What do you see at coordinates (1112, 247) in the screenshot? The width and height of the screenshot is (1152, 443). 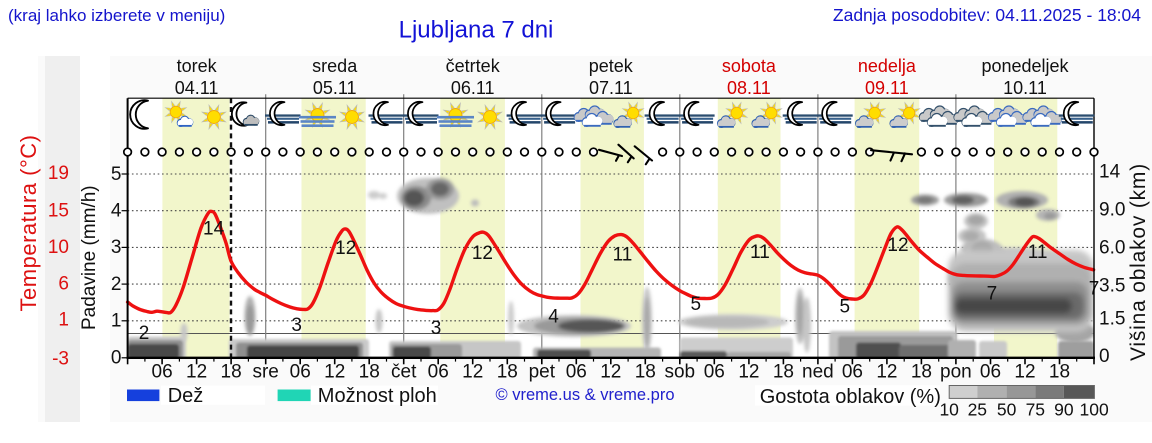 I see `svg-text: 6.0` at bounding box center [1112, 247].